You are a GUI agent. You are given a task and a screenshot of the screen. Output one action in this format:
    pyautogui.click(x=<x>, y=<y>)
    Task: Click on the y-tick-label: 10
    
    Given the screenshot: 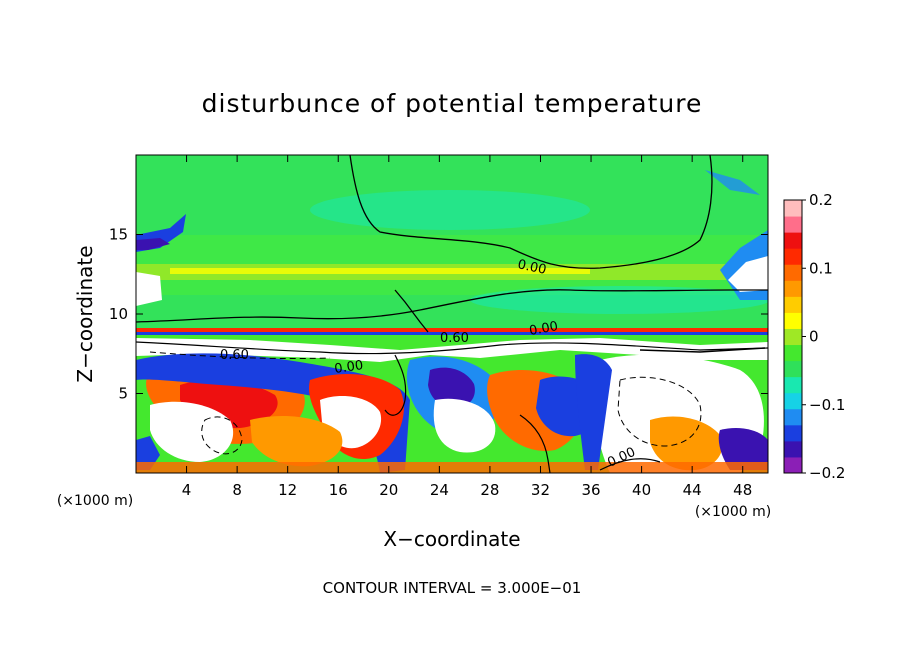 What is the action you would take?
    pyautogui.click(x=118, y=314)
    